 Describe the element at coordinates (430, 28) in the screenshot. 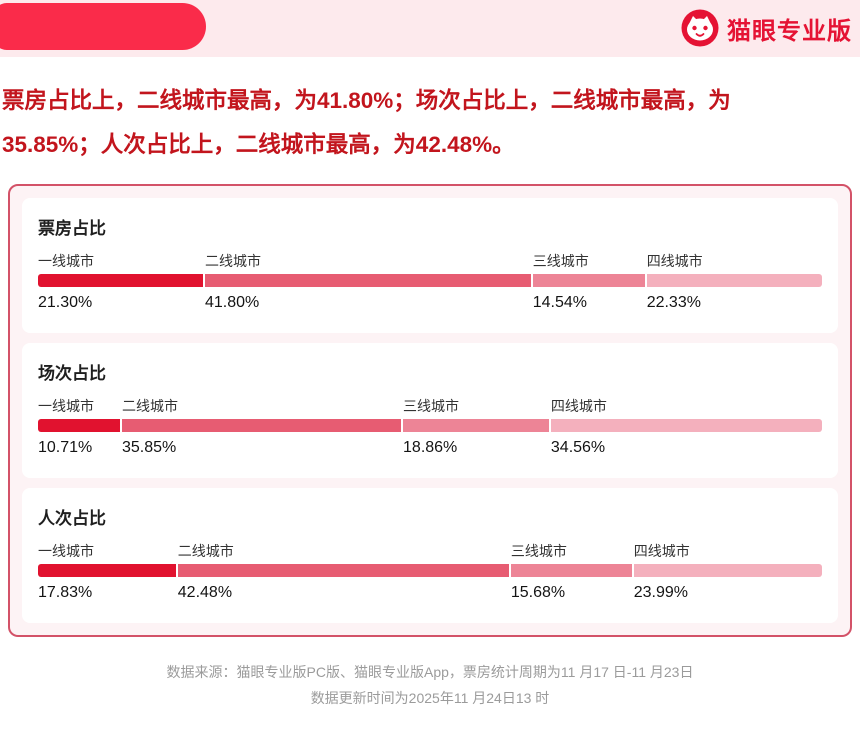

I see `header-band: 猫眼专业版` at that location.